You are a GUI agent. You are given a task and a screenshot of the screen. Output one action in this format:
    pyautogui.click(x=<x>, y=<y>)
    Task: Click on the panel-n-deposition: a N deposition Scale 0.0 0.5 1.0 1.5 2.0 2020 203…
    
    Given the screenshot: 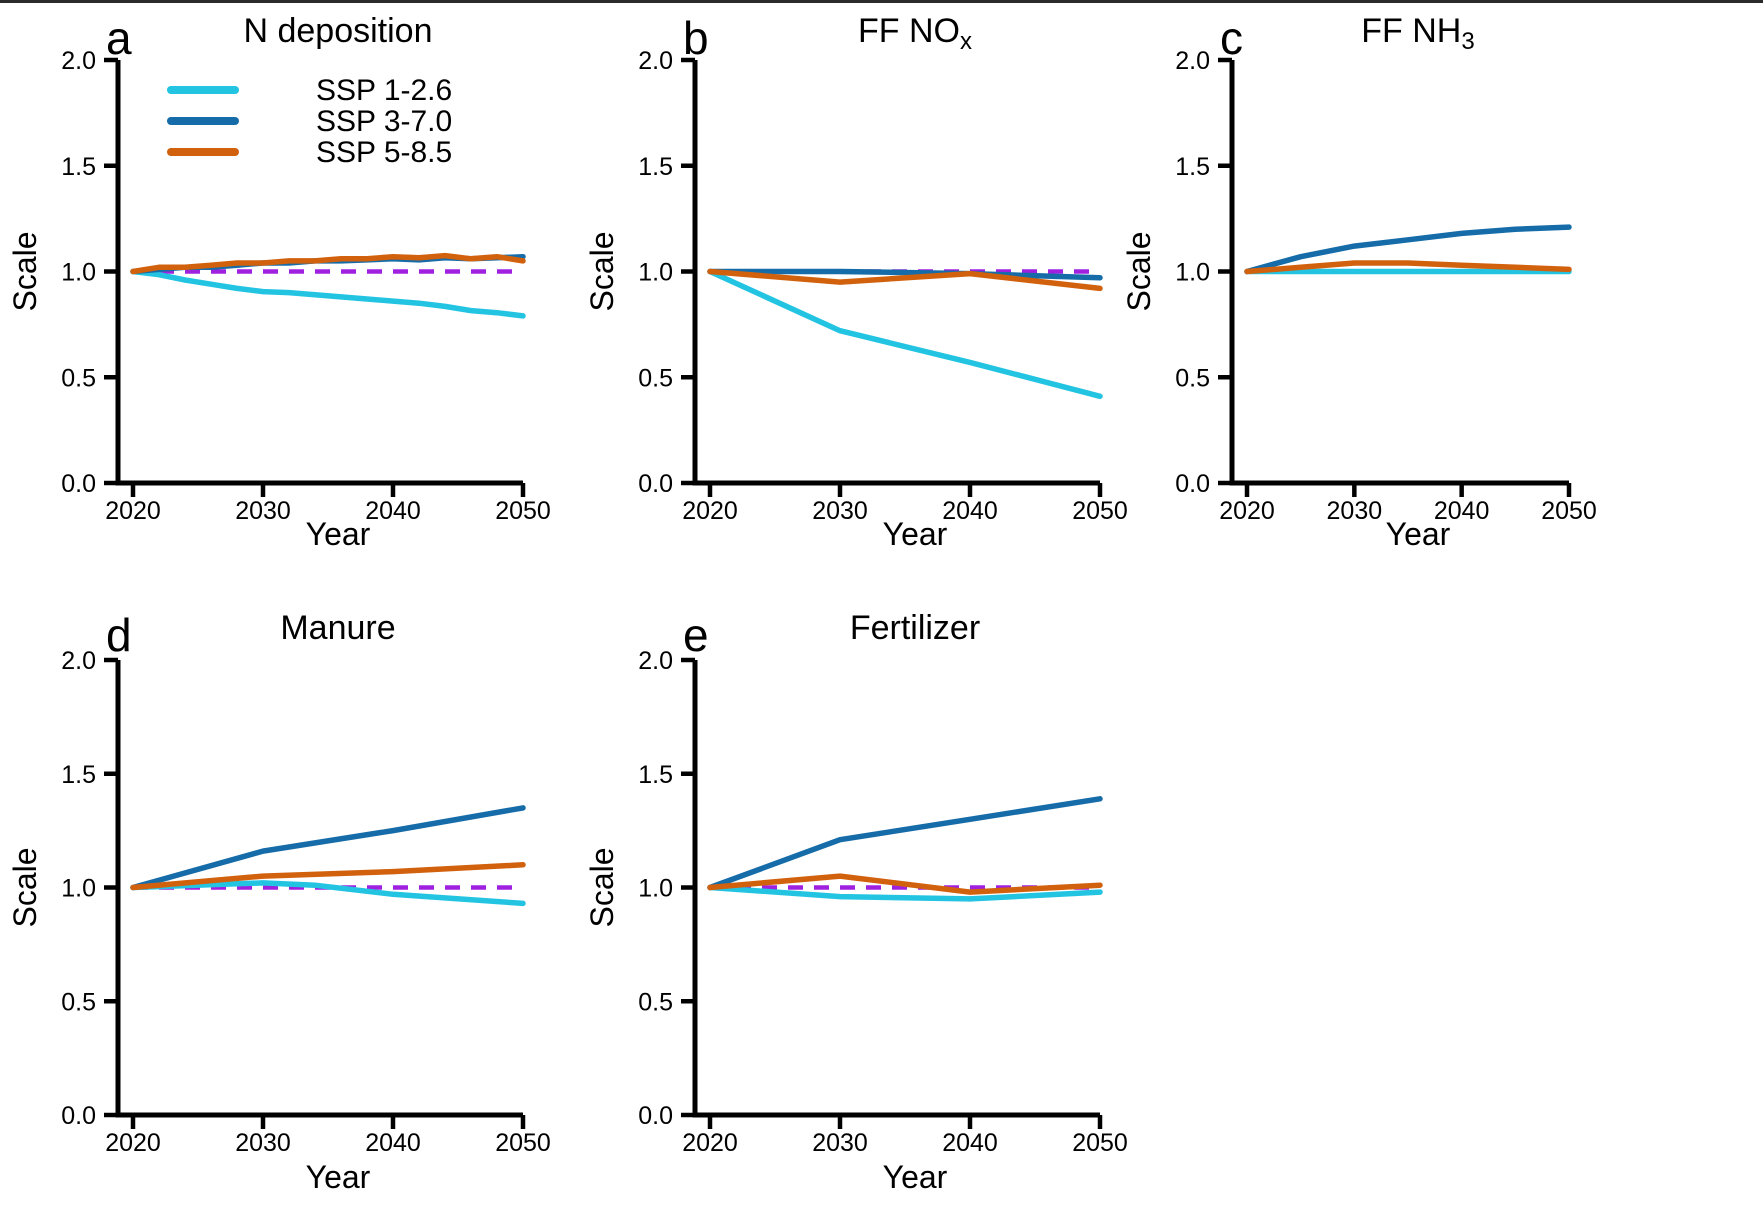 What is the action you would take?
    pyautogui.click(x=287, y=282)
    